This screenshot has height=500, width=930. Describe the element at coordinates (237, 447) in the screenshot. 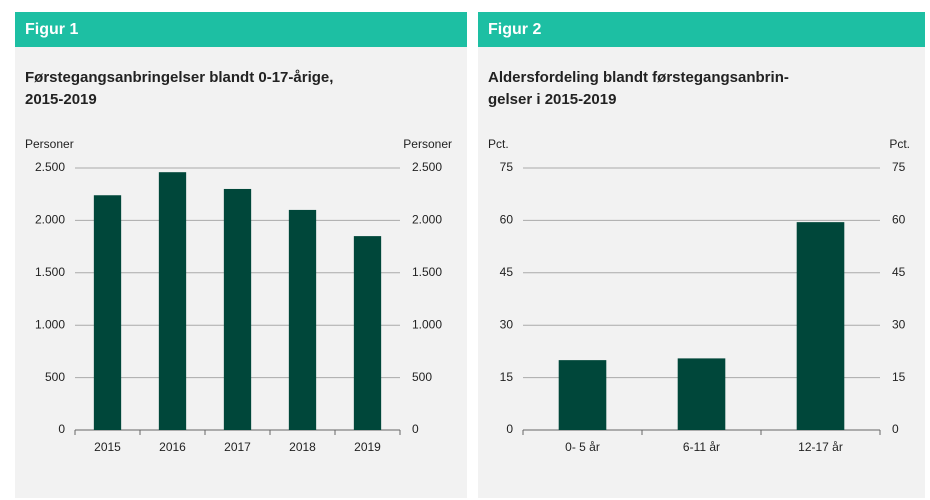

I see `x-tick-label: 2017` at that location.